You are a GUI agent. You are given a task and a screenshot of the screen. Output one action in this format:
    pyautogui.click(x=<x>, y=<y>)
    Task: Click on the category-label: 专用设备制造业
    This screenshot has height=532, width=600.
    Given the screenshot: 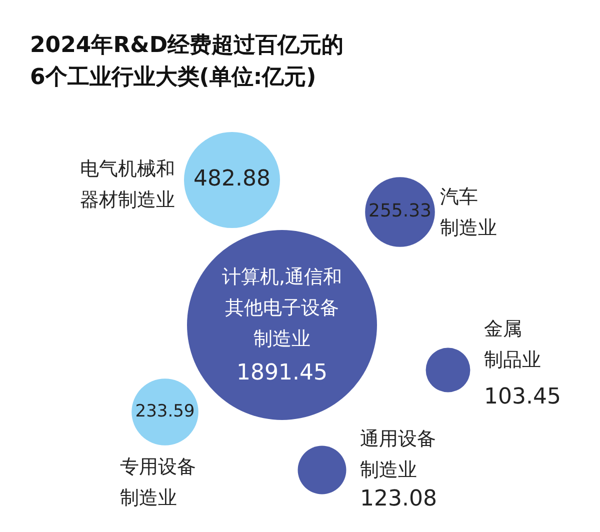 What is the action you would take?
    pyautogui.click(x=158, y=482)
    